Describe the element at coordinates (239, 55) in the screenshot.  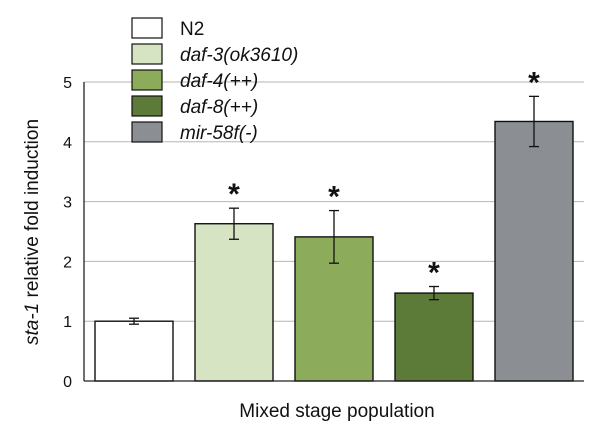
I see `legend-label: daf-3(ok3610)` at that location.